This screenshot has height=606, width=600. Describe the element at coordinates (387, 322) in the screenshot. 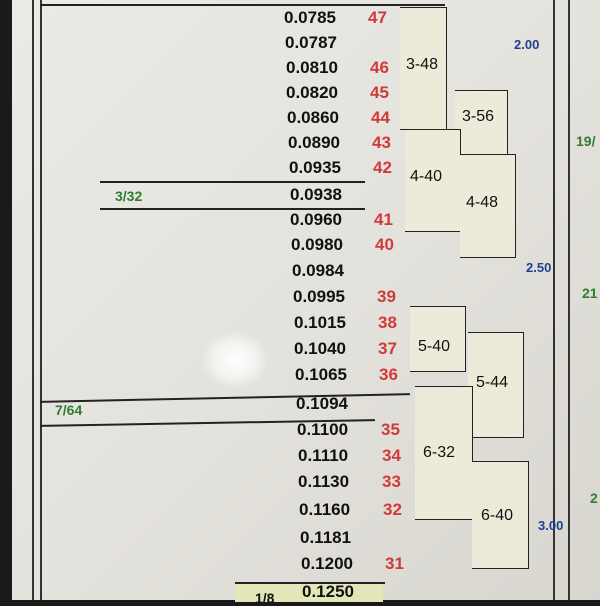

I see `drill-number: 38` at that location.